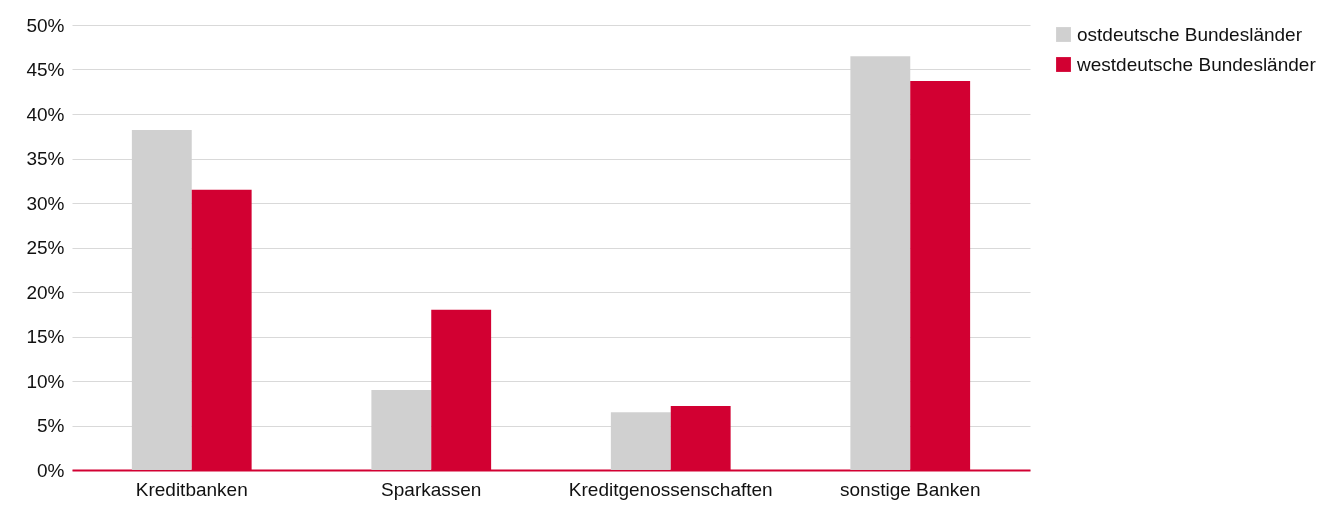 The image size is (1342, 518). I want to click on legend-label: westdeutsche Bundesländer, so click(1196, 64).